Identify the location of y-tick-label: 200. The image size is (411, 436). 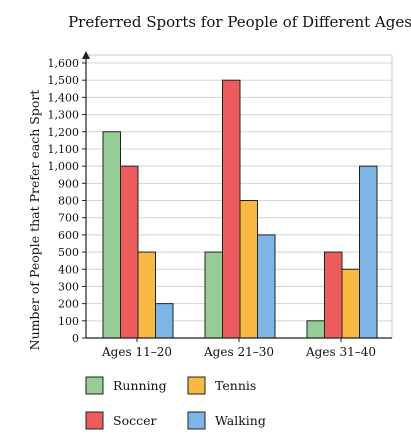
(68, 304).